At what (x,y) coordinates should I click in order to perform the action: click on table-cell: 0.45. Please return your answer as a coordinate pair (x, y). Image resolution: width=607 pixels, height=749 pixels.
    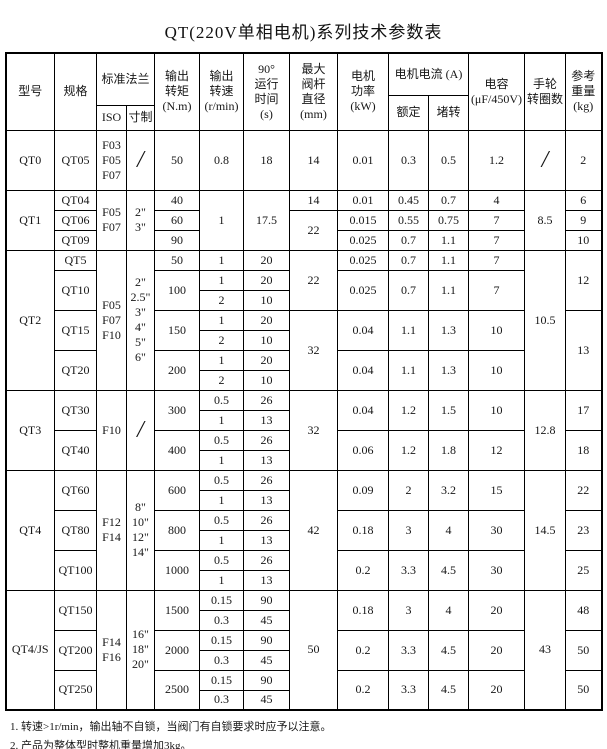
    Looking at the image, I should click on (408, 200).